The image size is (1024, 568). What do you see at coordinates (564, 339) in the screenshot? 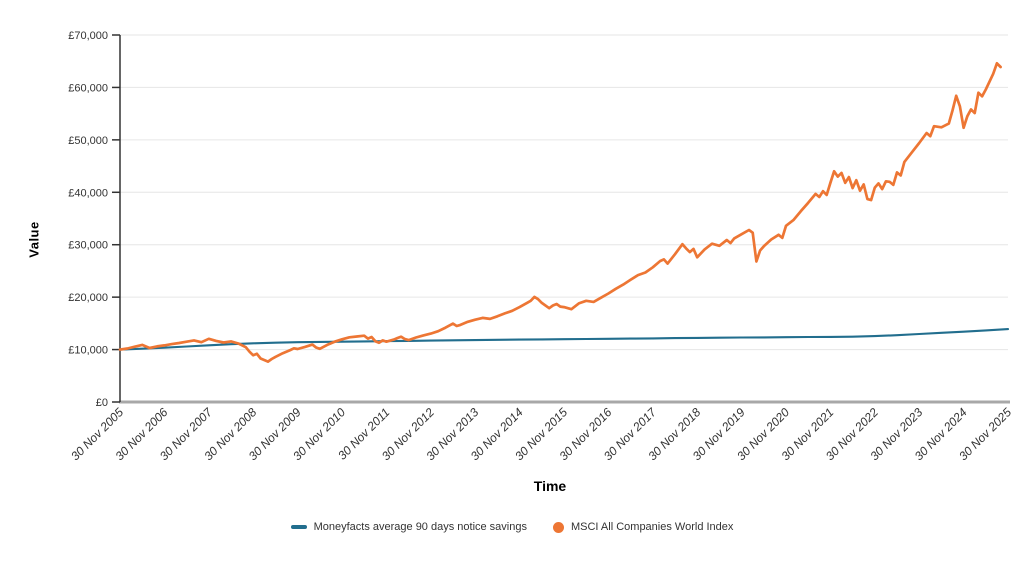
I see `series-line-moneyfacts` at bounding box center [564, 339].